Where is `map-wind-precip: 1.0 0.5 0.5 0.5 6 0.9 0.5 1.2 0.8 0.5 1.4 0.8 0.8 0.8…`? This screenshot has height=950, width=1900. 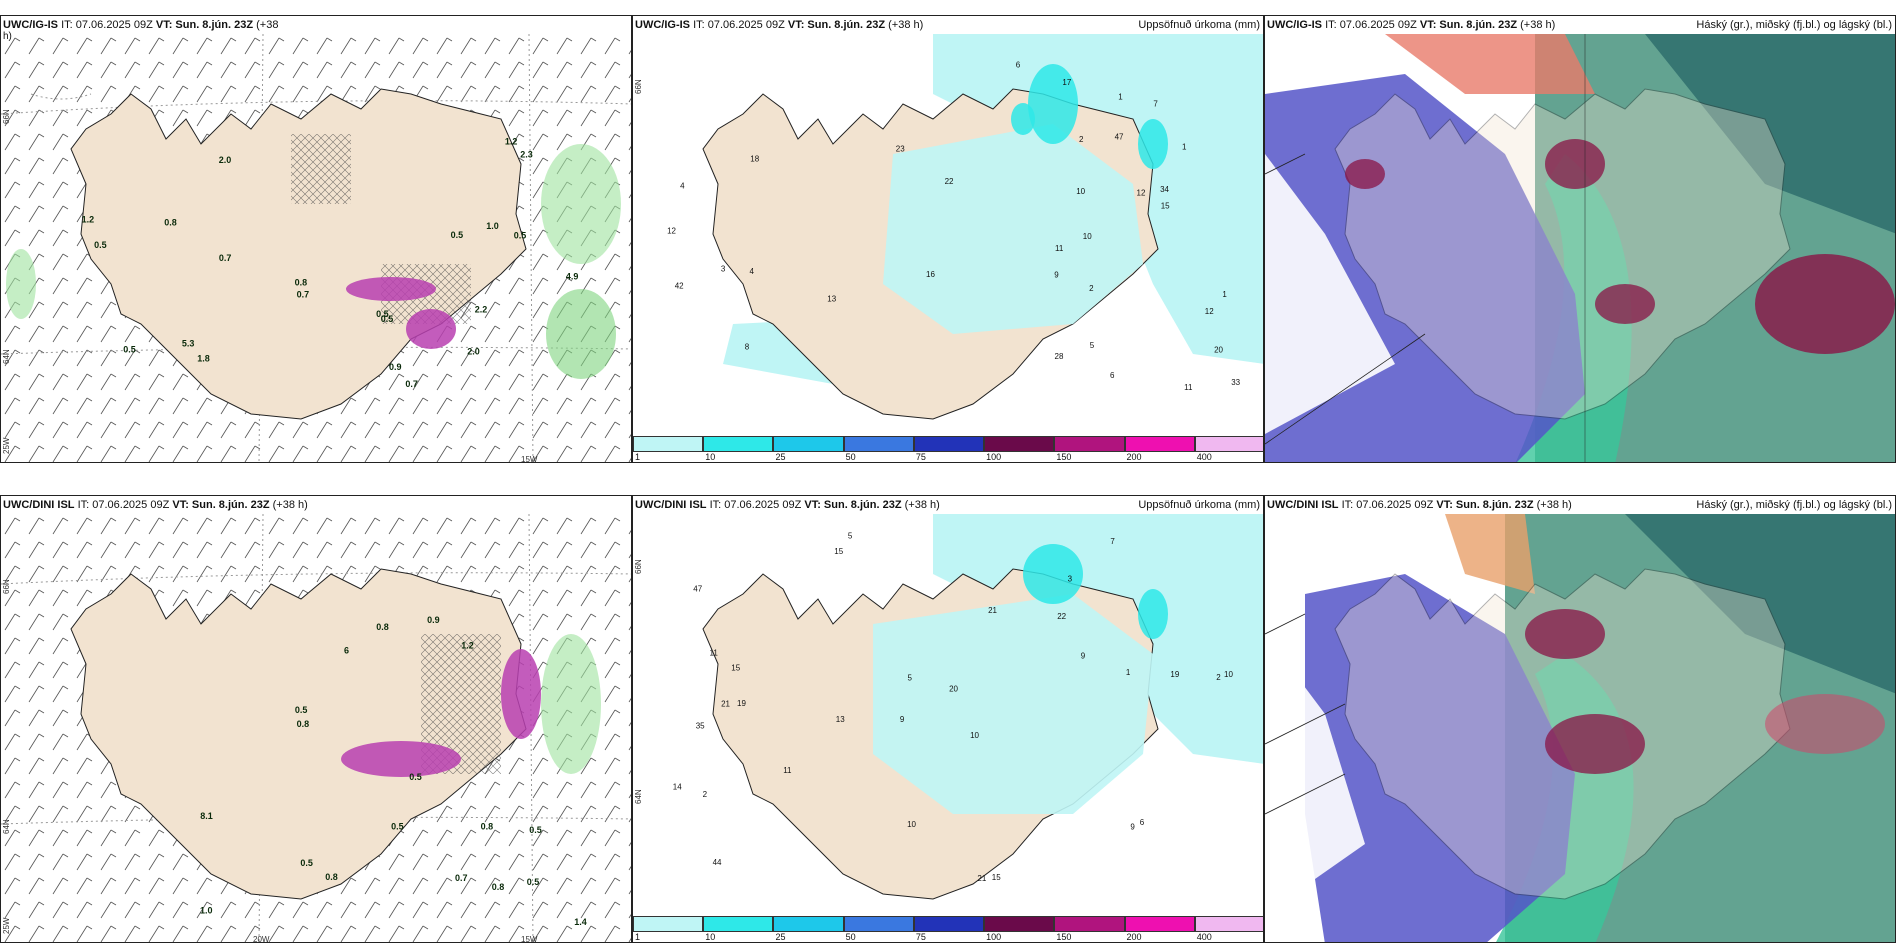
map-wind-precip: 1.0 0.5 0.5 0.5 6 0.9 0.5 1.2 0.8 0.5 1.4 0.8 0.8 0.8… is located at coordinates (316, 728).